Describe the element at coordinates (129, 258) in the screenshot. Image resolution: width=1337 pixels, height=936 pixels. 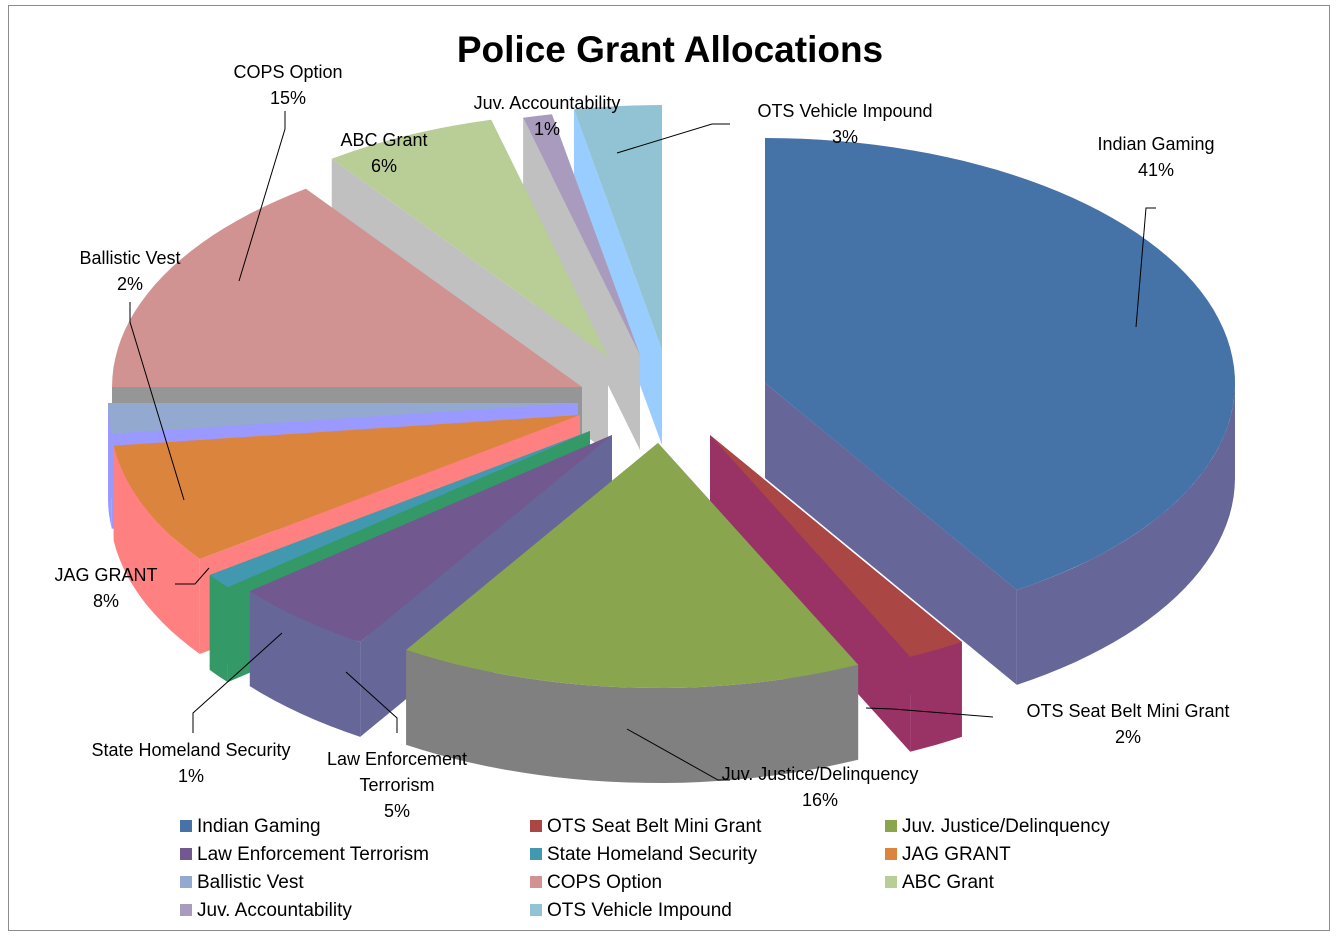
I see `data-label-name: Ballistic Vest` at that location.